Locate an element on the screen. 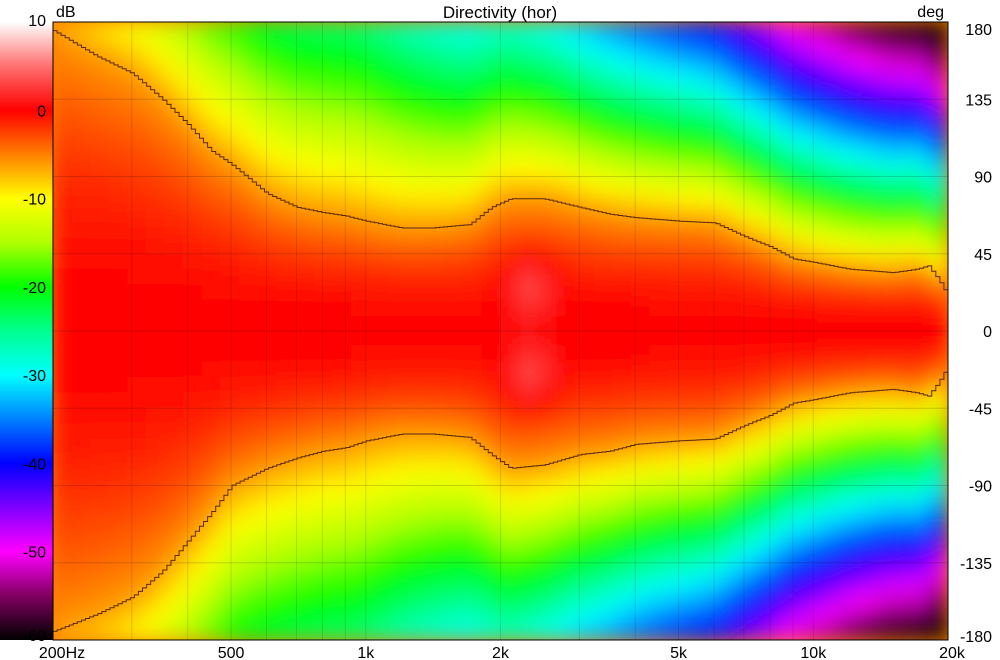 This screenshot has width=1000, height=660. colorbar-tick-label: -60 is located at coordinates (34, 636).